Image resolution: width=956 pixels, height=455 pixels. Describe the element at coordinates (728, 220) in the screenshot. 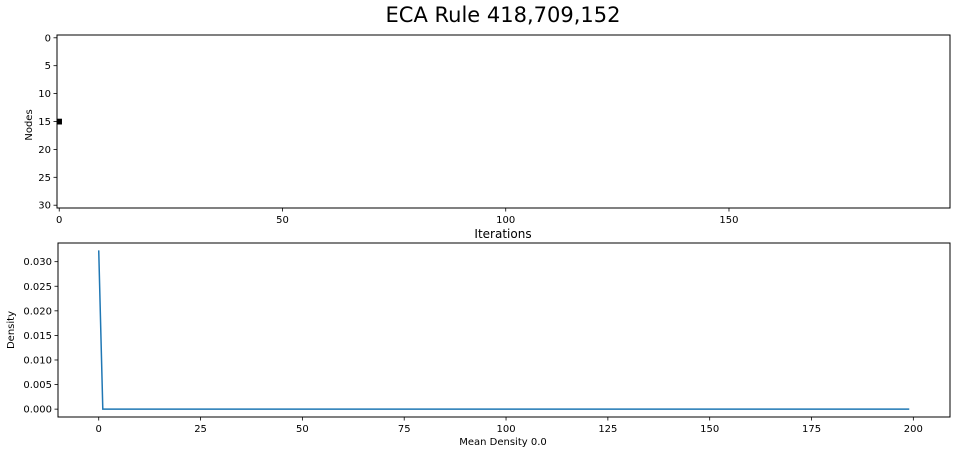

I see `heatmap-x-tick-label-3: 150` at that location.